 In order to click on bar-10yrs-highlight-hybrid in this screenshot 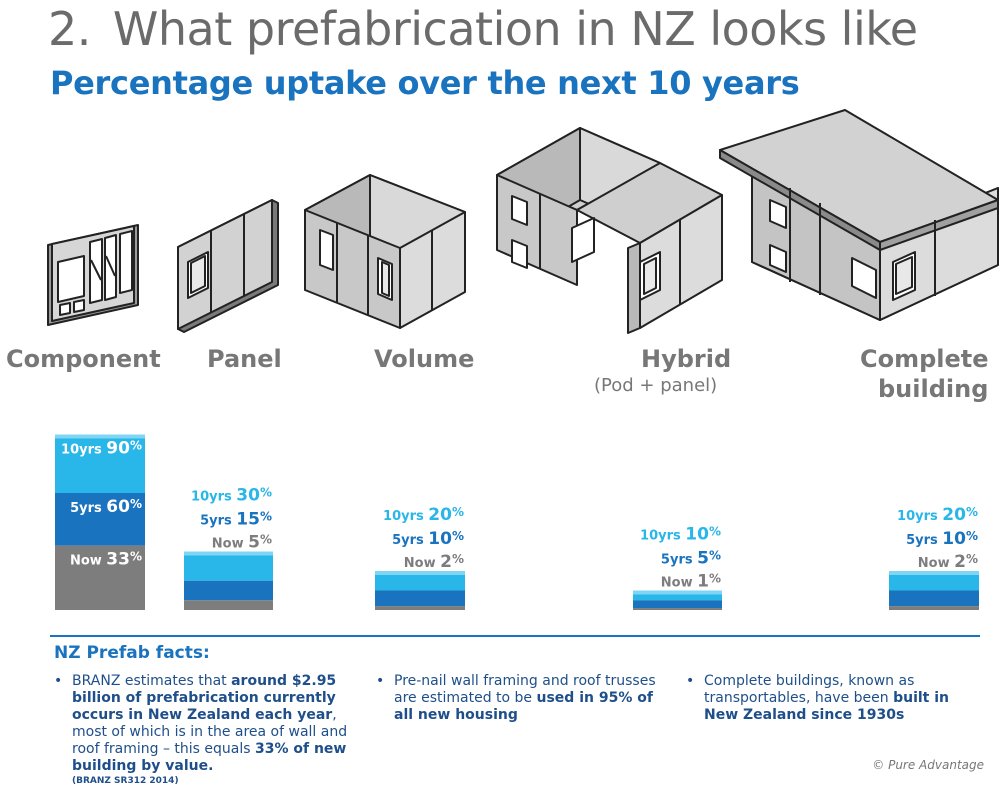, I will do `click(677, 592)`.